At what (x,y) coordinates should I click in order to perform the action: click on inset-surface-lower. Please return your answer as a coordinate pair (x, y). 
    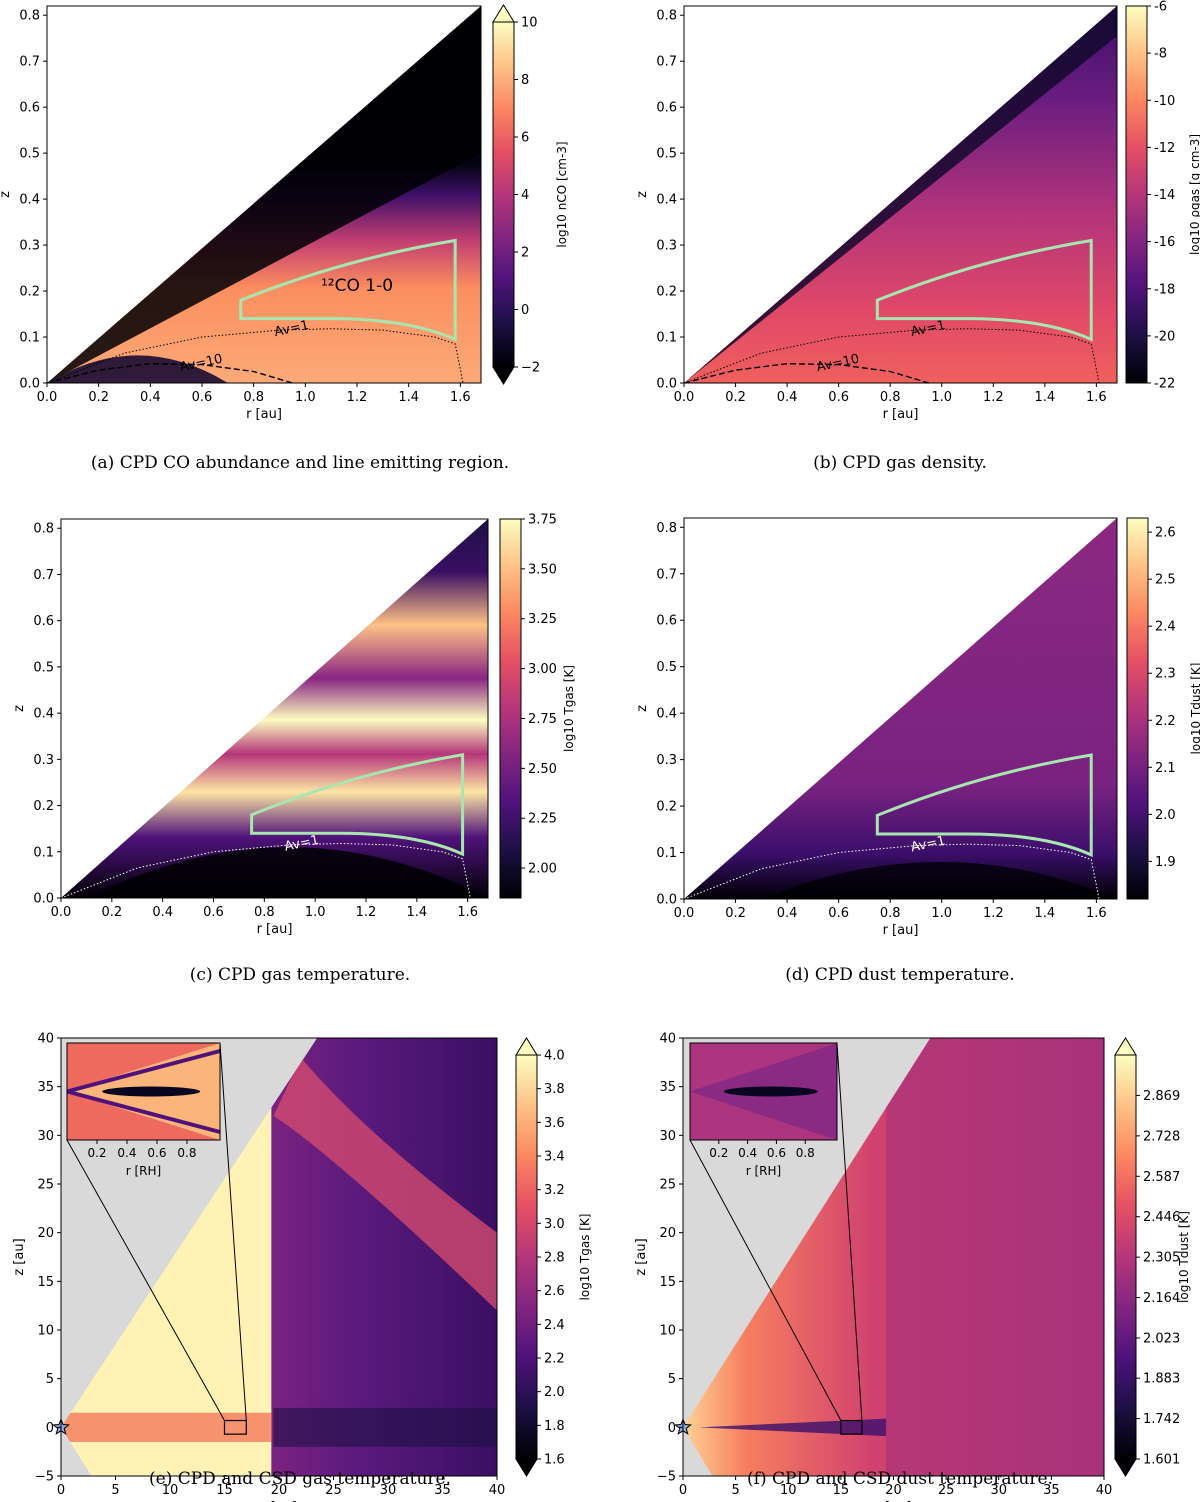
    Looking at the image, I should click on (143, 1111).